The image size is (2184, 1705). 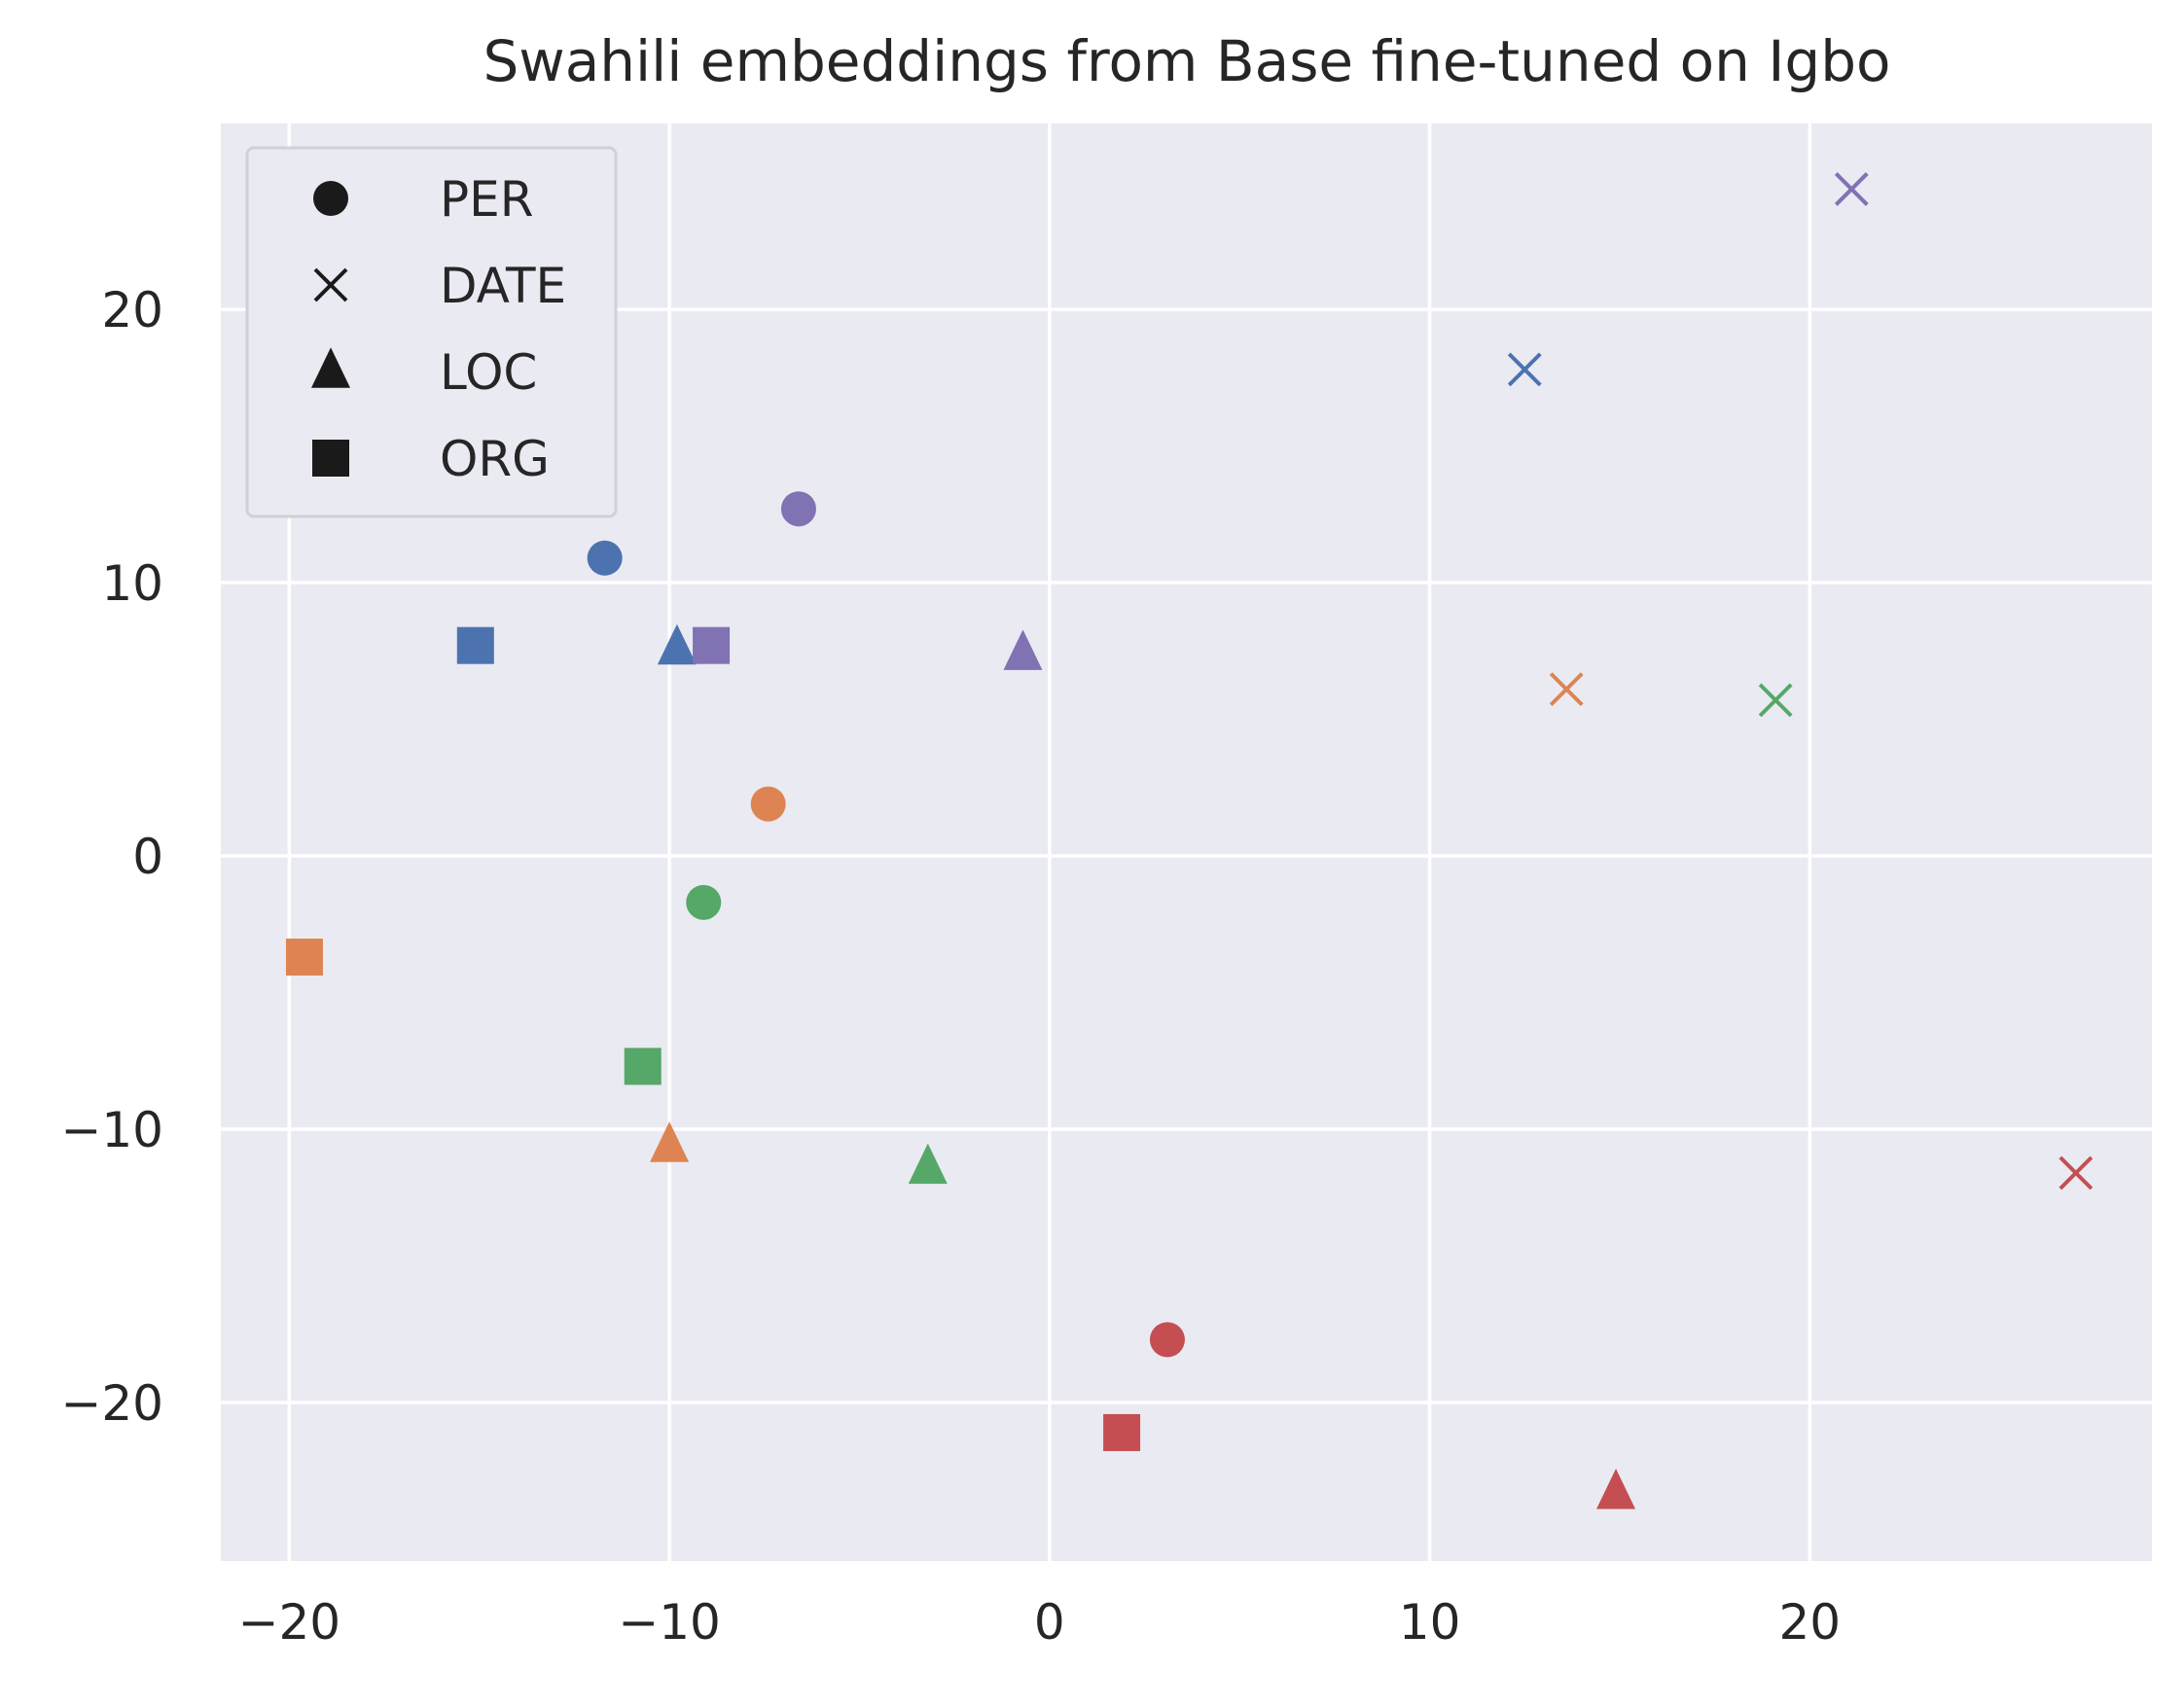 I want to click on data-point-x-orange, so click(x=1566, y=689).